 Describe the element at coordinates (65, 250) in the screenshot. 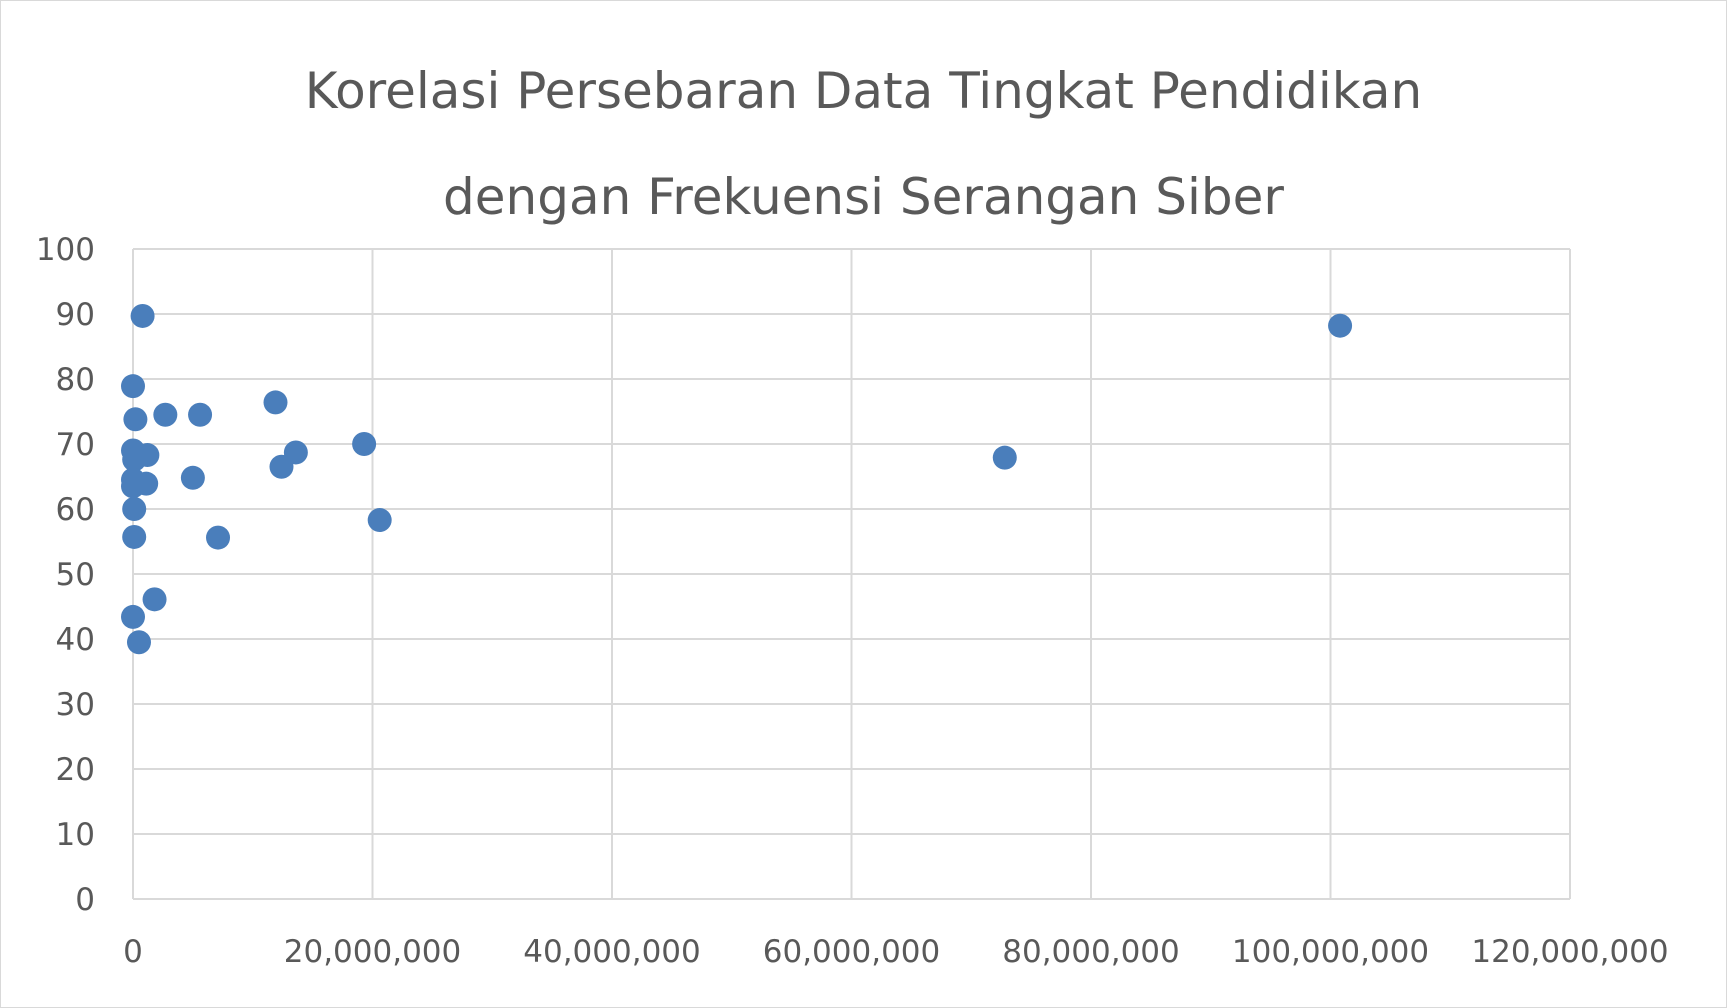

I see `y-tick-label: 100` at that location.